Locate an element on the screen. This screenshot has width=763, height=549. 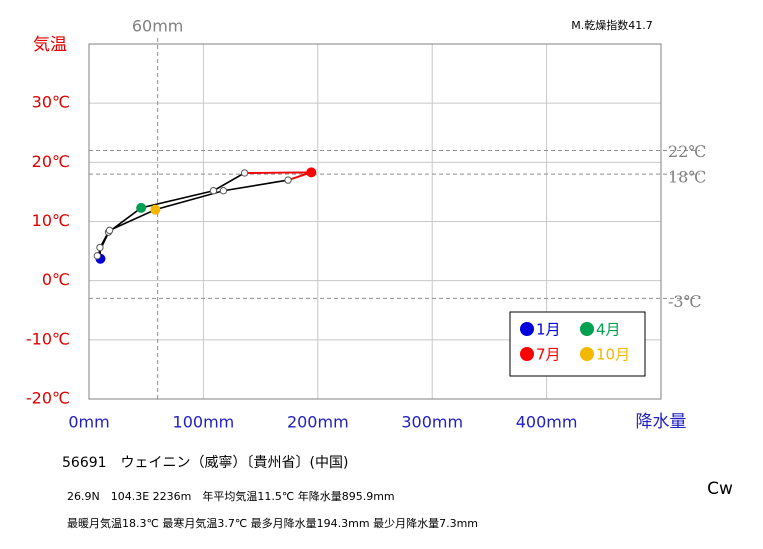
legend-label: 10月 is located at coordinates (613, 355).